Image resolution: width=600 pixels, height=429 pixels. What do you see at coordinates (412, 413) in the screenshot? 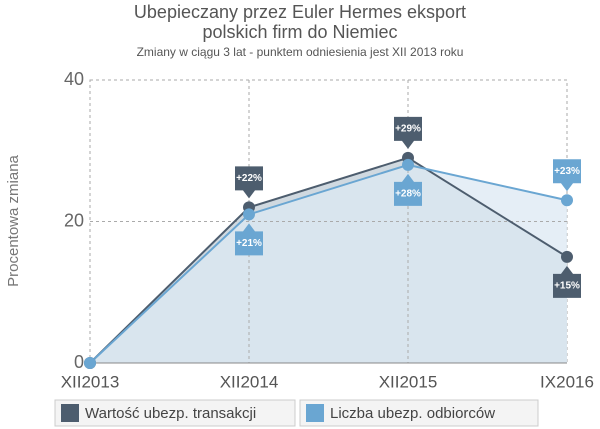
I see `legend-label: Liczba ubezp. odbiorców` at bounding box center [412, 413].